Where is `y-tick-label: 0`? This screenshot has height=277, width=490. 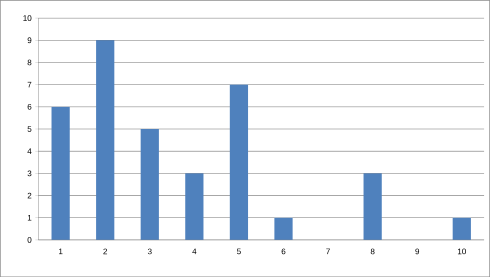
y-tick-label: 0 is located at coordinates (30, 239).